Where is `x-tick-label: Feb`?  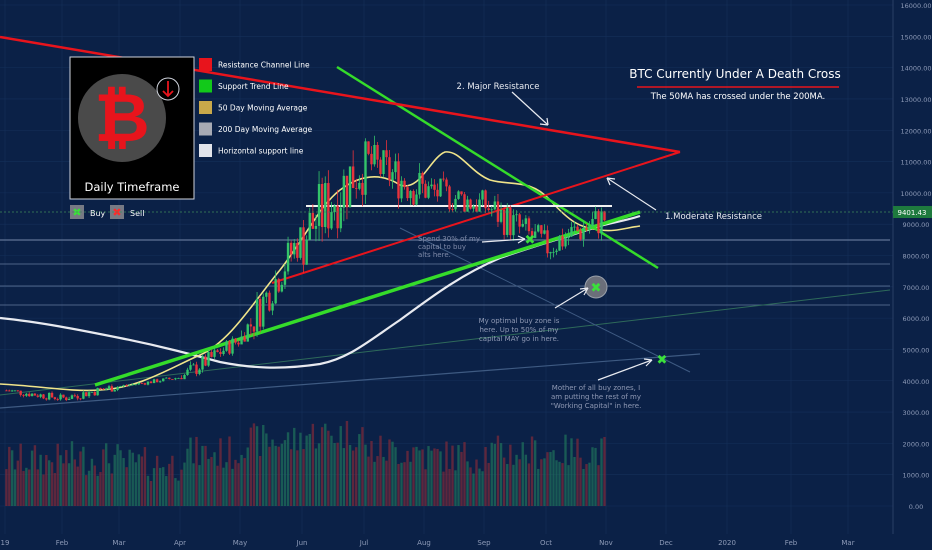
x-tick-label: Feb is located at coordinates (62, 543).